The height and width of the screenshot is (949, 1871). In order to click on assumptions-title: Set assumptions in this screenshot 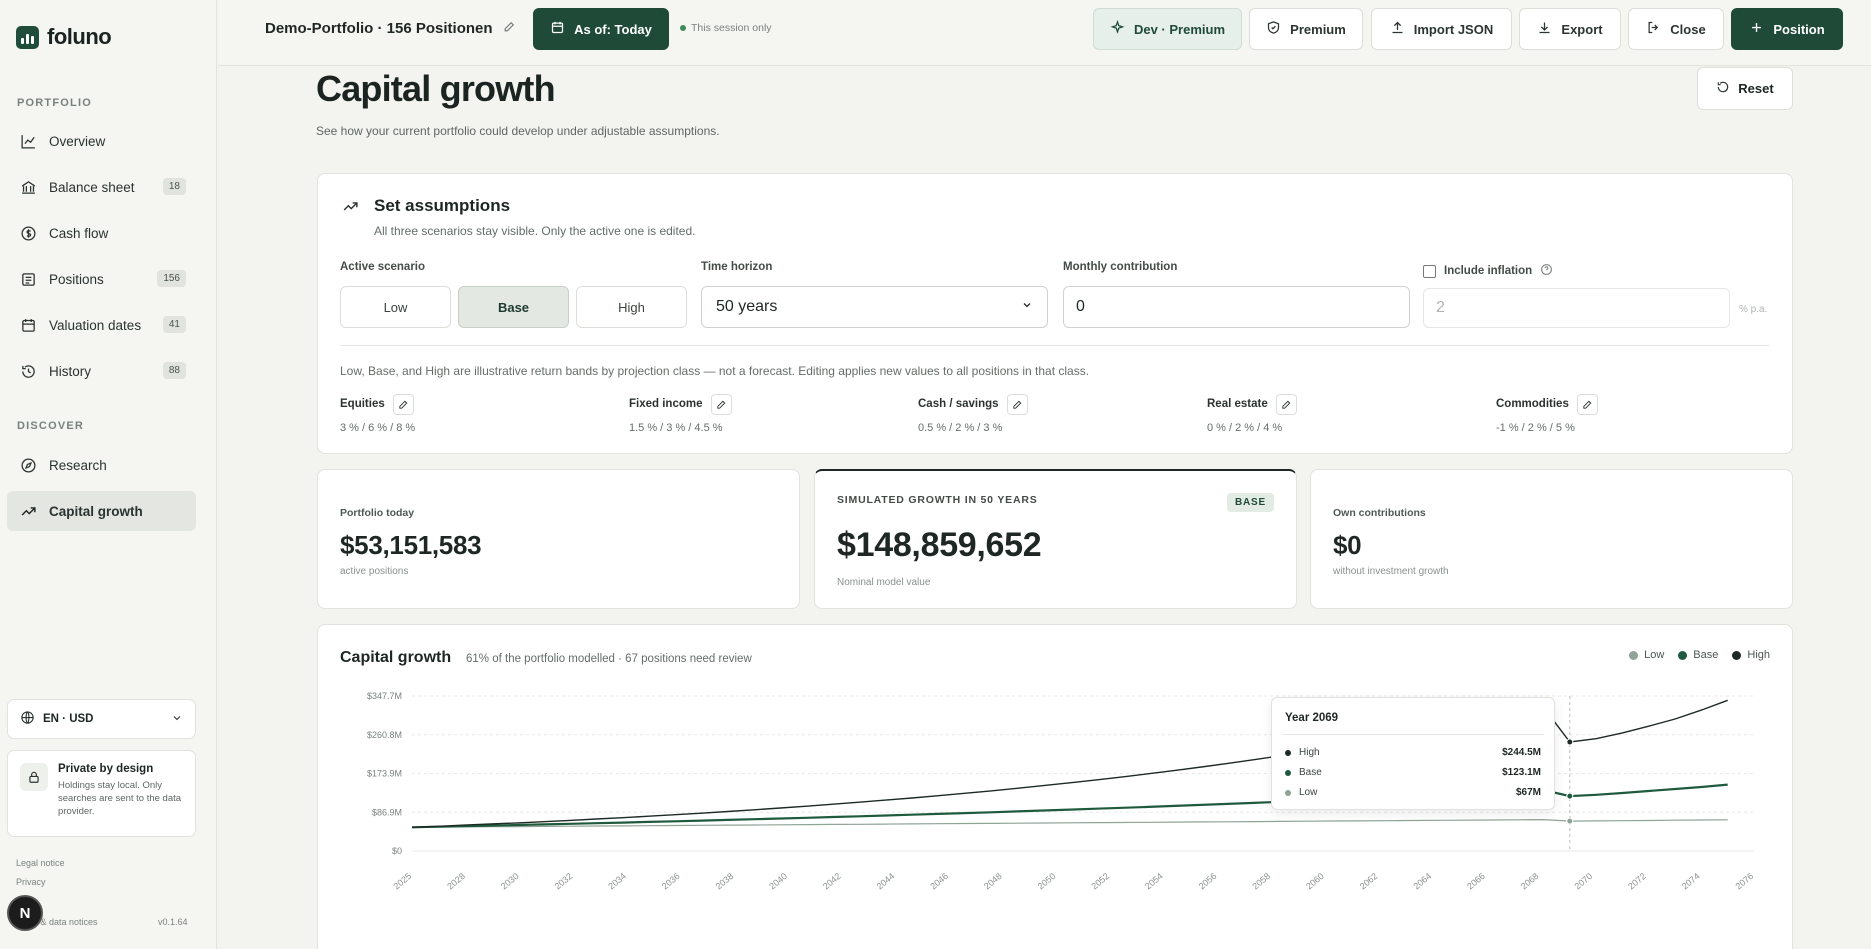, I will do `click(442, 205)`.